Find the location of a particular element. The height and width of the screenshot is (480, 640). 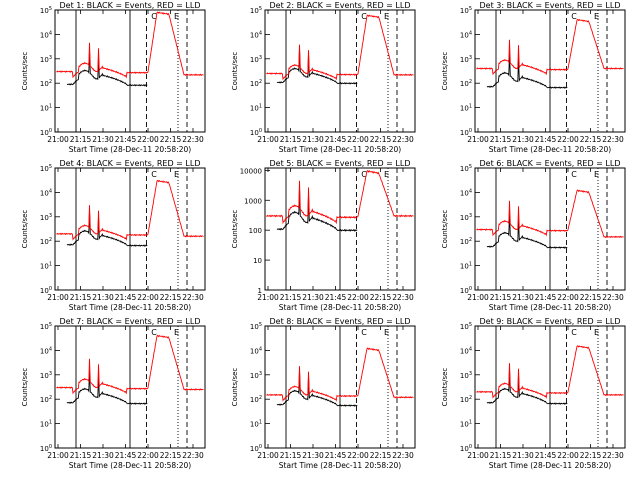

det-9-xtick-label: 21:45 is located at coordinates (546, 455).